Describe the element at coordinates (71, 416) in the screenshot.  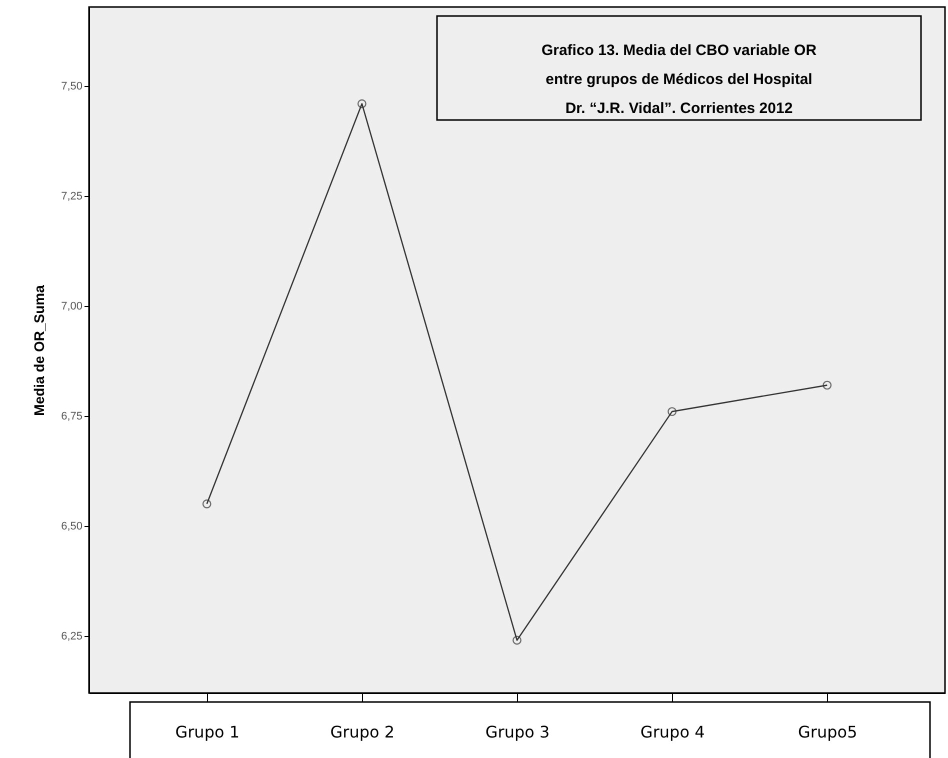
I see `y-tick-label: 6,75` at that location.